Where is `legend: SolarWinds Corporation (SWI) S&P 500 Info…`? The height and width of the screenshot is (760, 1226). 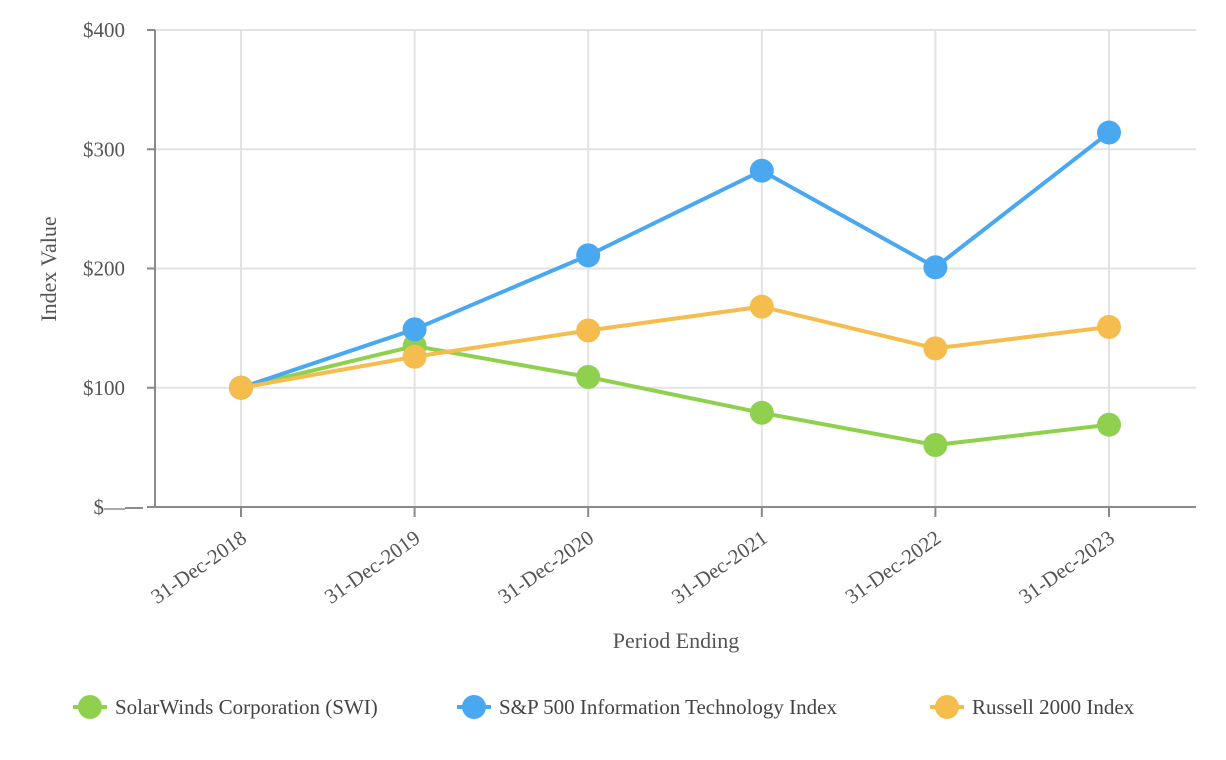 legend: SolarWinds Corporation (SWI) S&P 500 Info… is located at coordinates (604, 707).